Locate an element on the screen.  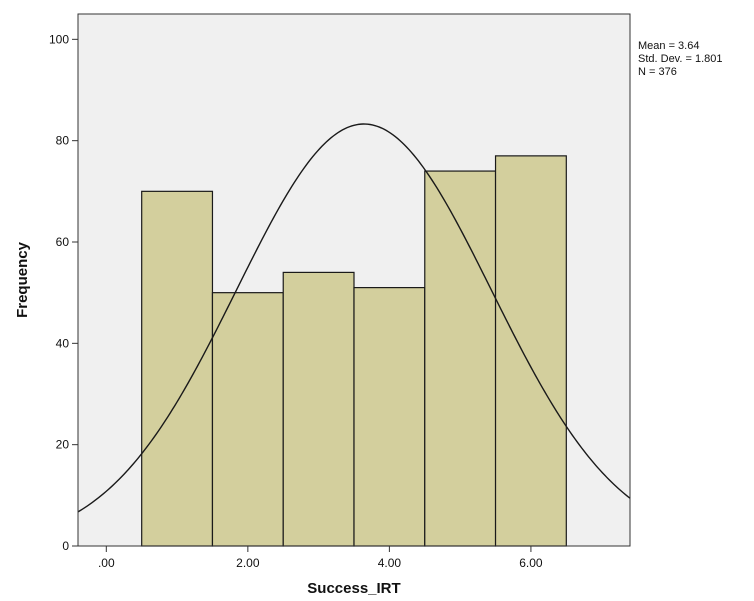
y-tick-label: 40 is located at coordinates (63, 343).